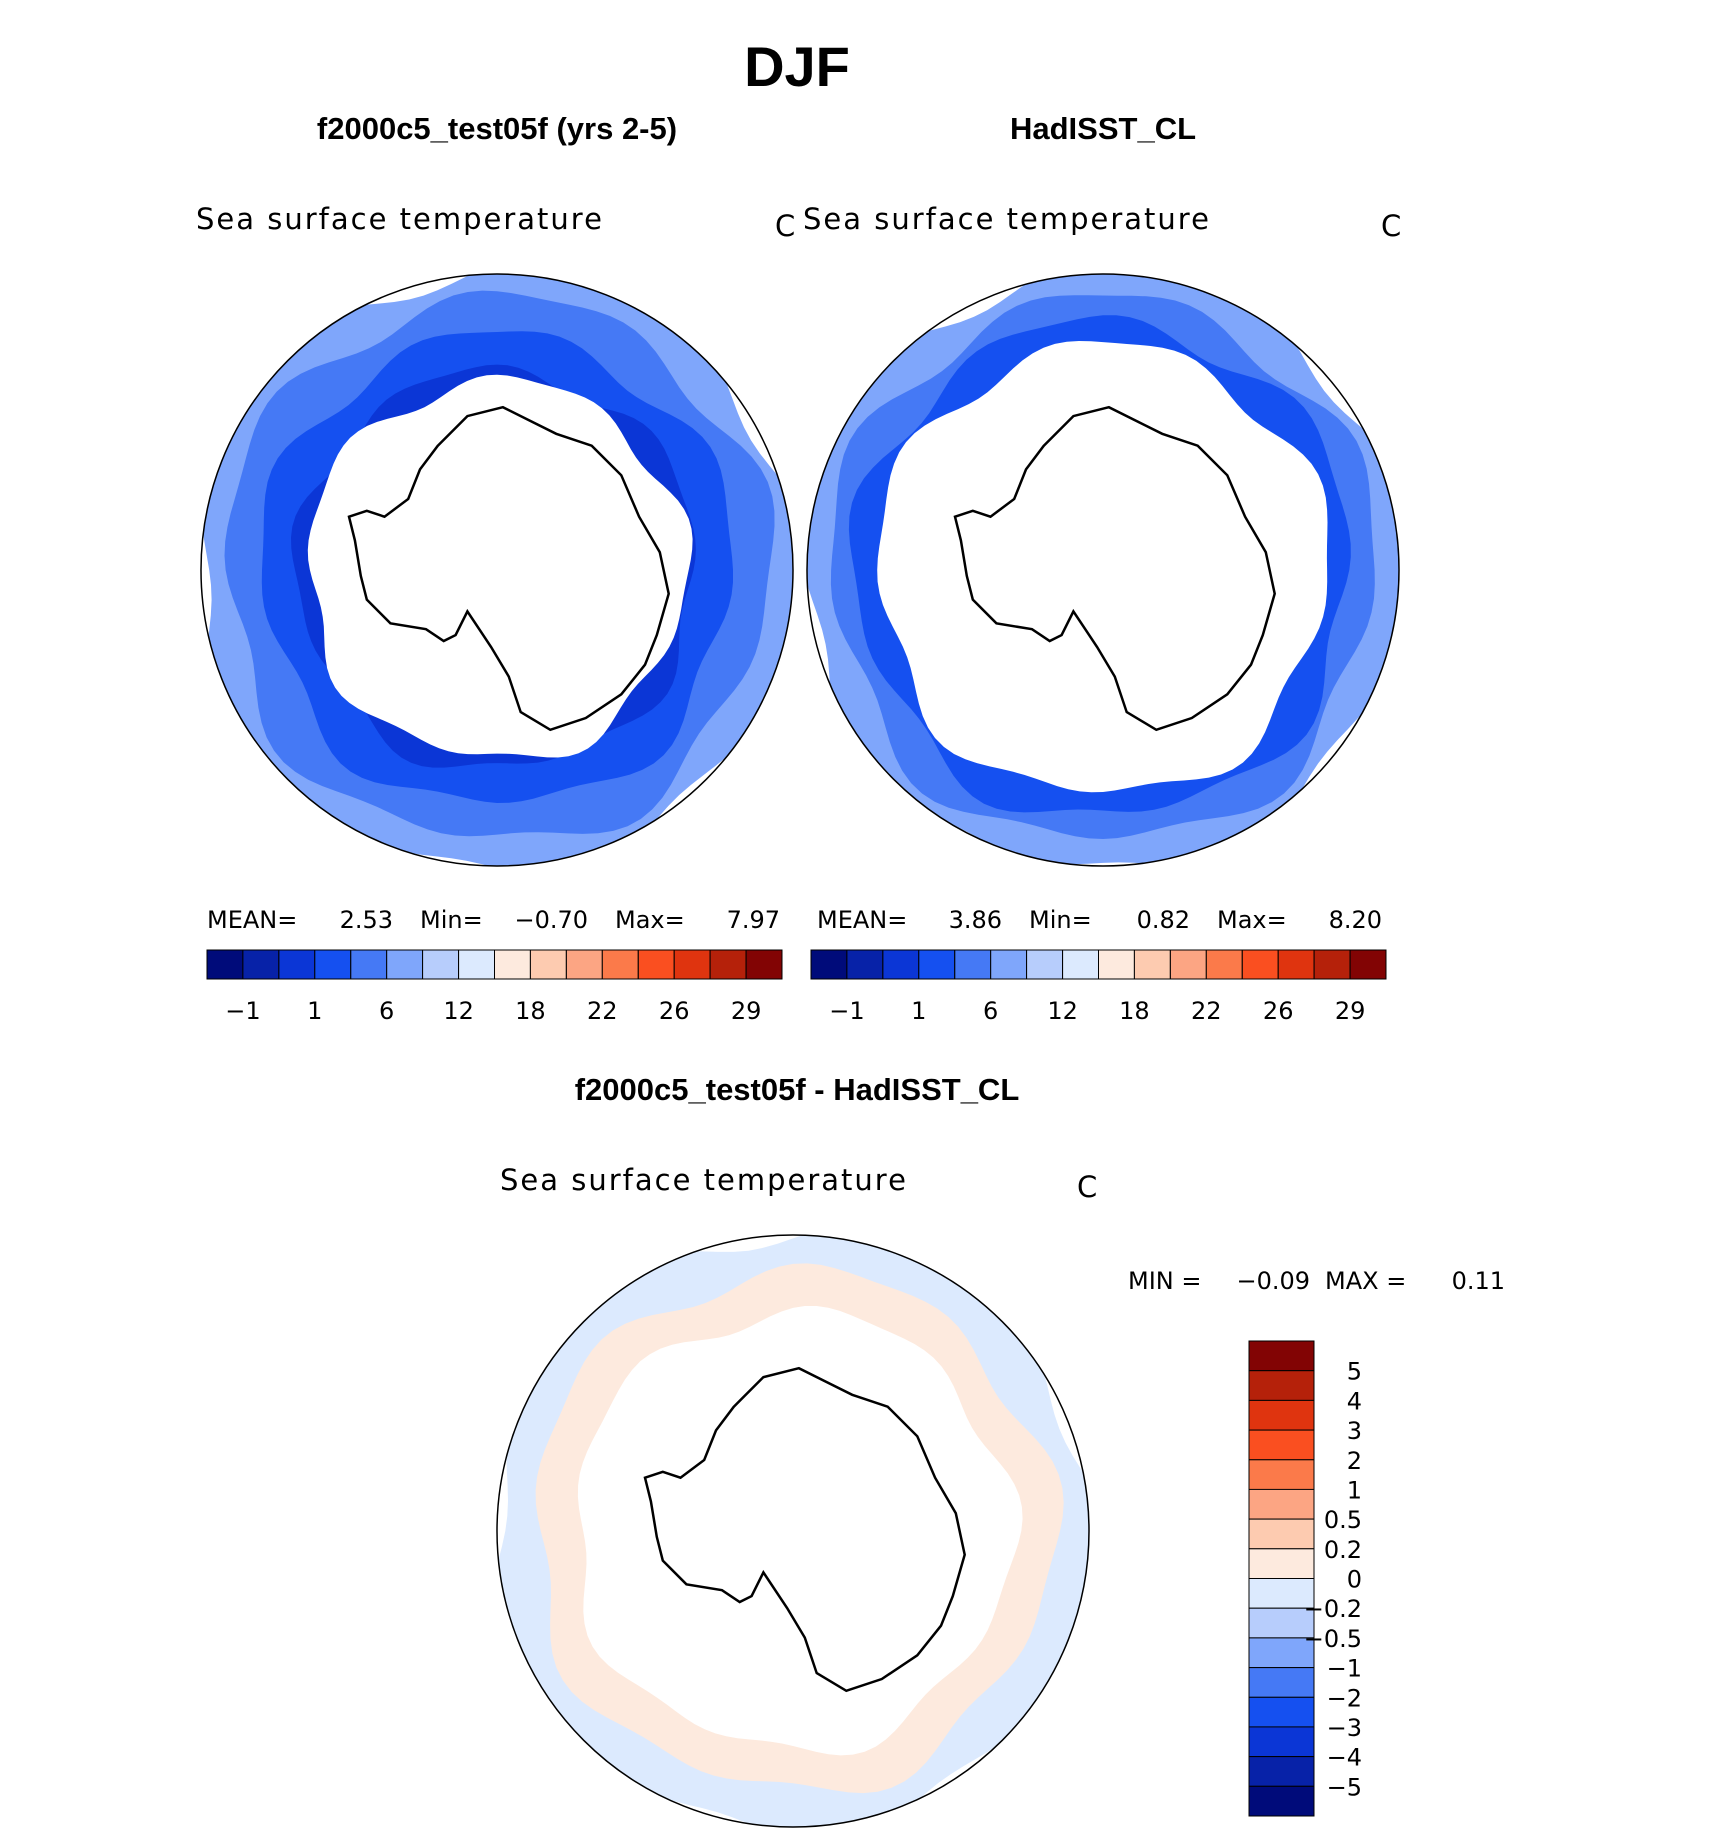 The image size is (1710, 1839). Describe the element at coordinates (1354, 1431) in the screenshot. I see `colorbar-tick-label: 3` at that location.